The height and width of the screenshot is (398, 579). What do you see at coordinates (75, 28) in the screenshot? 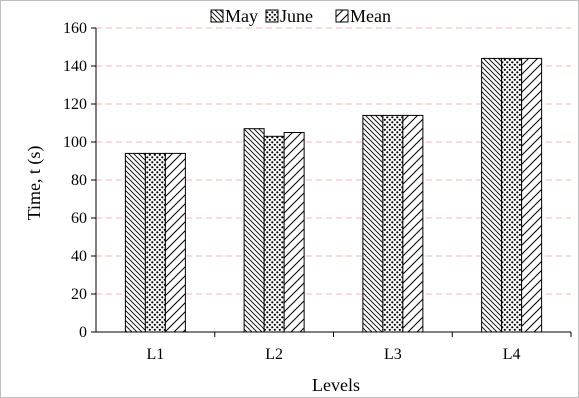
I see `y-tick-label: 160` at bounding box center [75, 28].